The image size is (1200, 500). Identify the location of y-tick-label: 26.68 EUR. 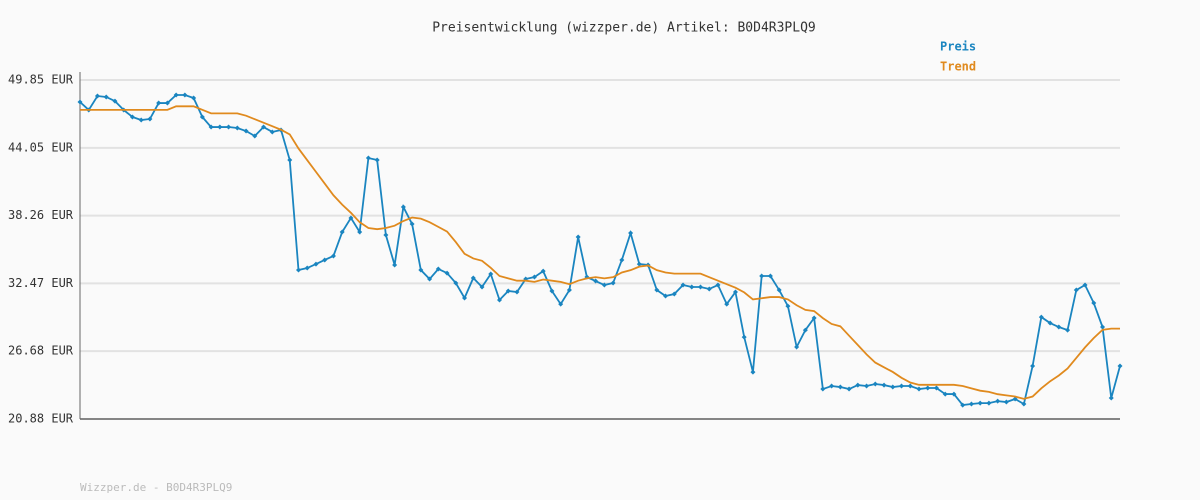
(41, 351).